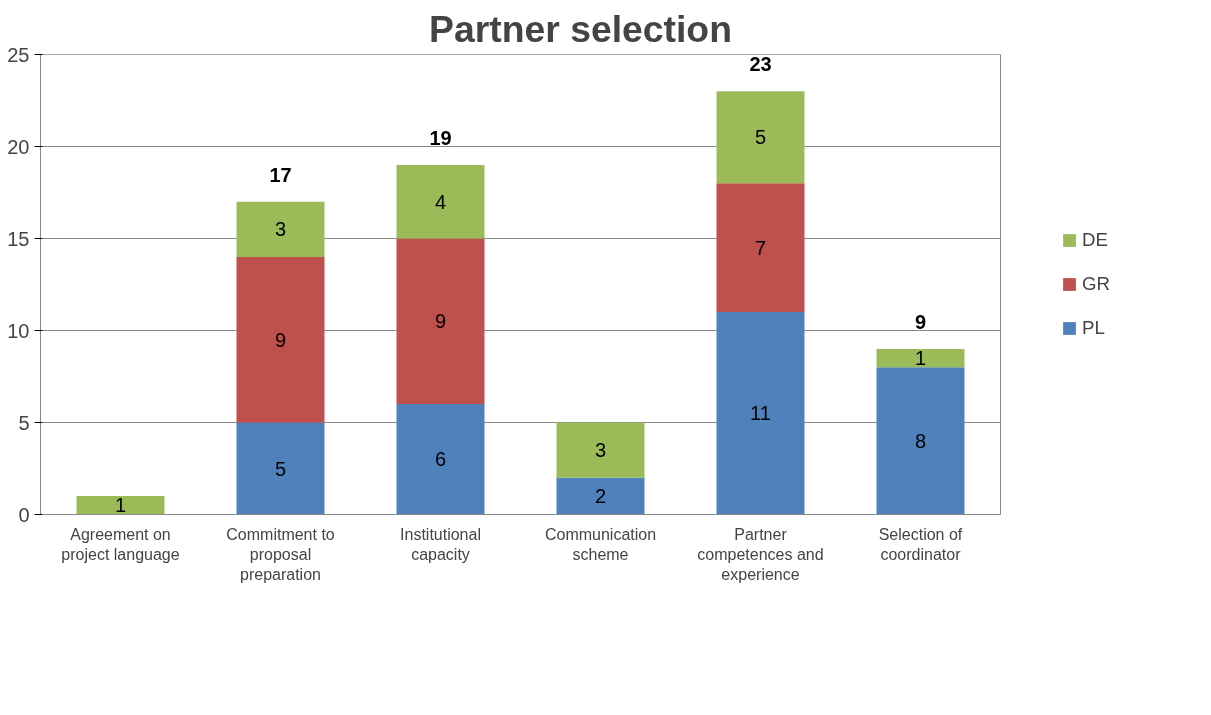 The image size is (1211, 715). I want to click on x-tick-label: Selection of coordinator, so click(920, 544).